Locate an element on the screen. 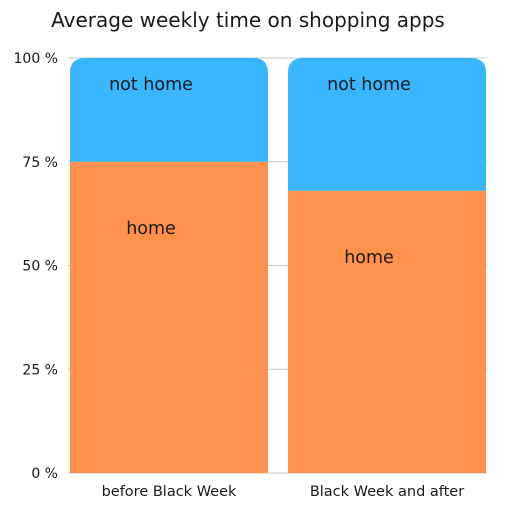 The image size is (515, 505). y-axis: 0 % 25 % 50 % 75 % 100 % is located at coordinates (36, 266).